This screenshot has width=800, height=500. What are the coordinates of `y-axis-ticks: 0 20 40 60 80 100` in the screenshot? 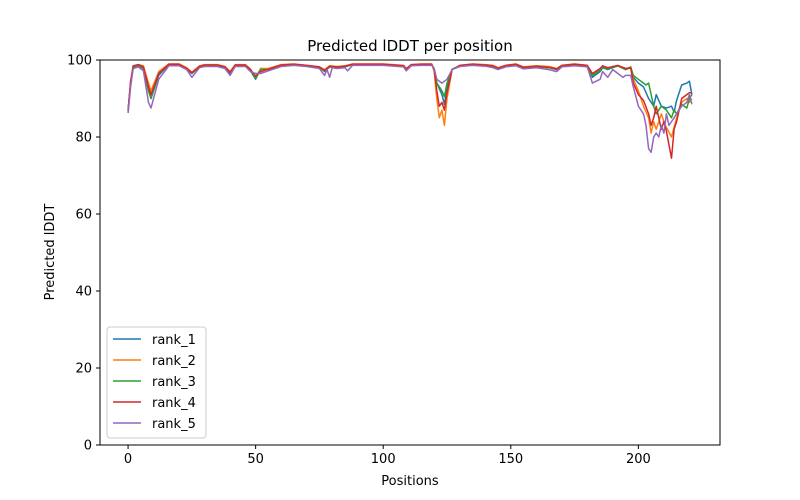 It's located at (83, 254).